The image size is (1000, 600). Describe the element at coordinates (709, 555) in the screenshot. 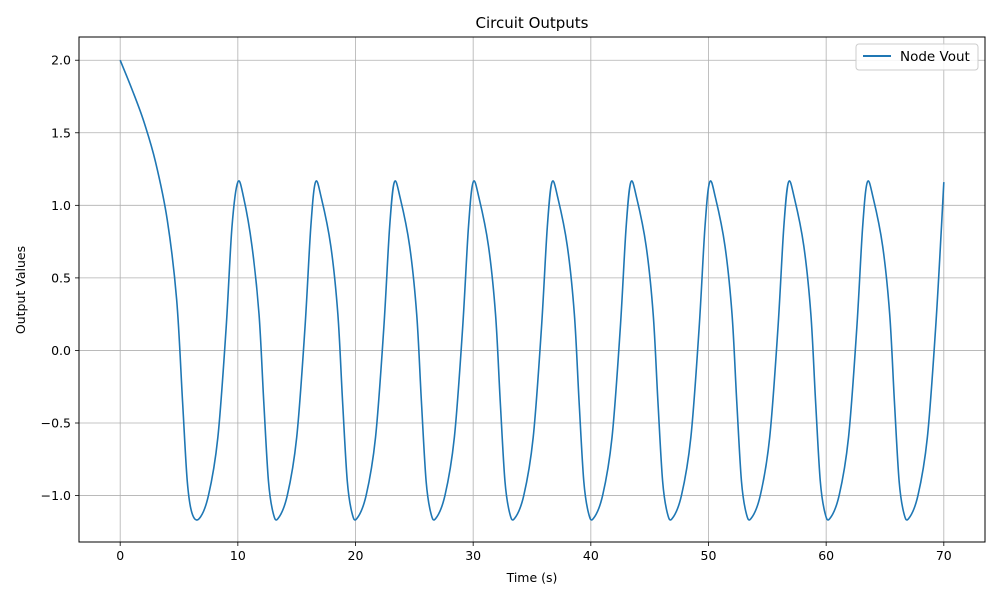

I see `x-tick-label: 50` at that location.